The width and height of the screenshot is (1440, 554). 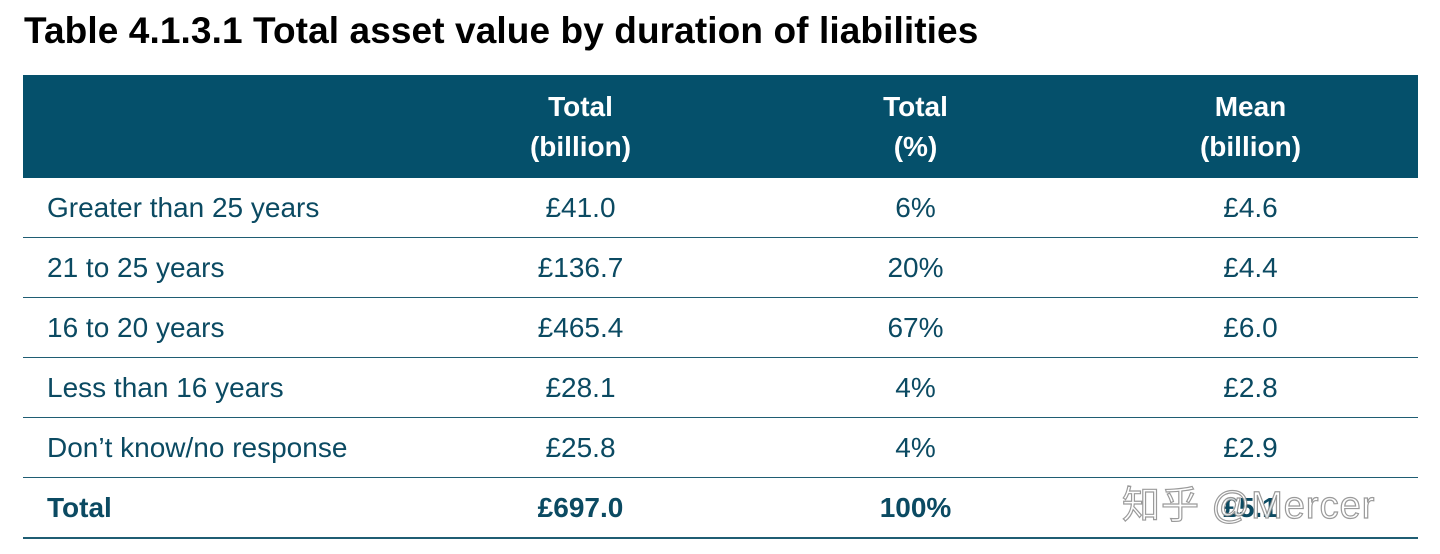 What do you see at coordinates (136, 327) in the screenshot?
I see `row-label: 16 to 20 years` at bounding box center [136, 327].